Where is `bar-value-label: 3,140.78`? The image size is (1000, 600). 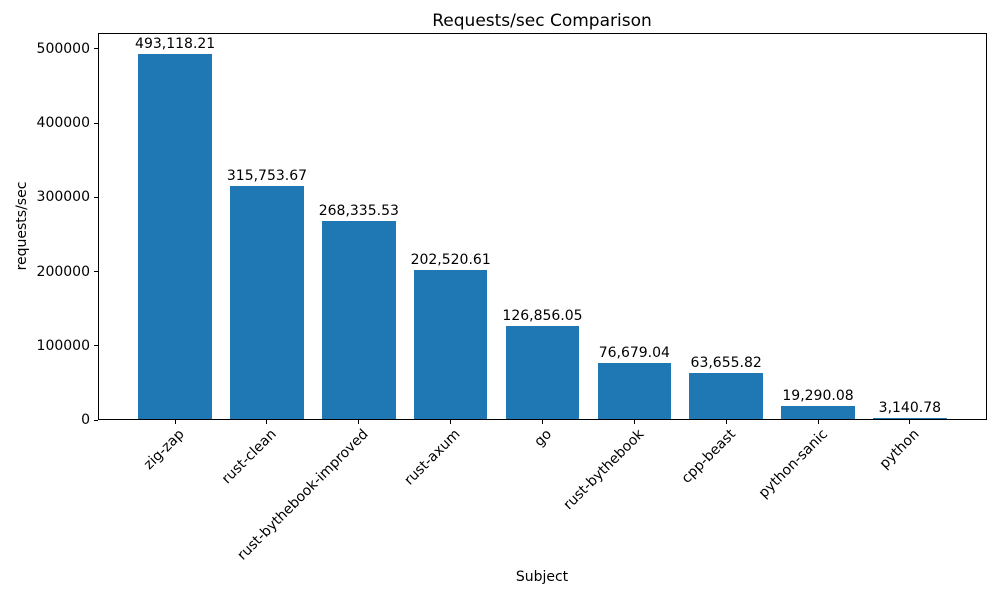 bar-value-label: 3,140.78 is located at coordinates (910, 407).